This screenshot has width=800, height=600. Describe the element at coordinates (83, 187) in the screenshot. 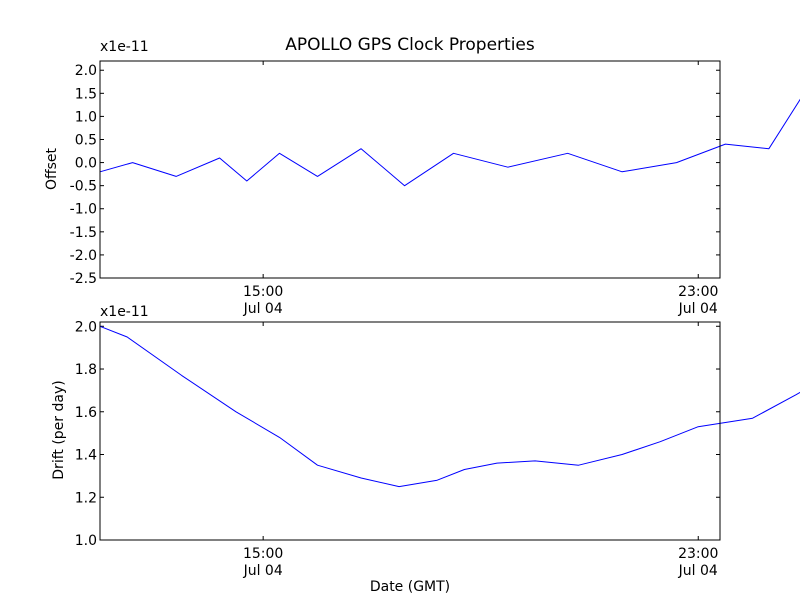

I see `offset-ytick-label: -0.5` at that location.